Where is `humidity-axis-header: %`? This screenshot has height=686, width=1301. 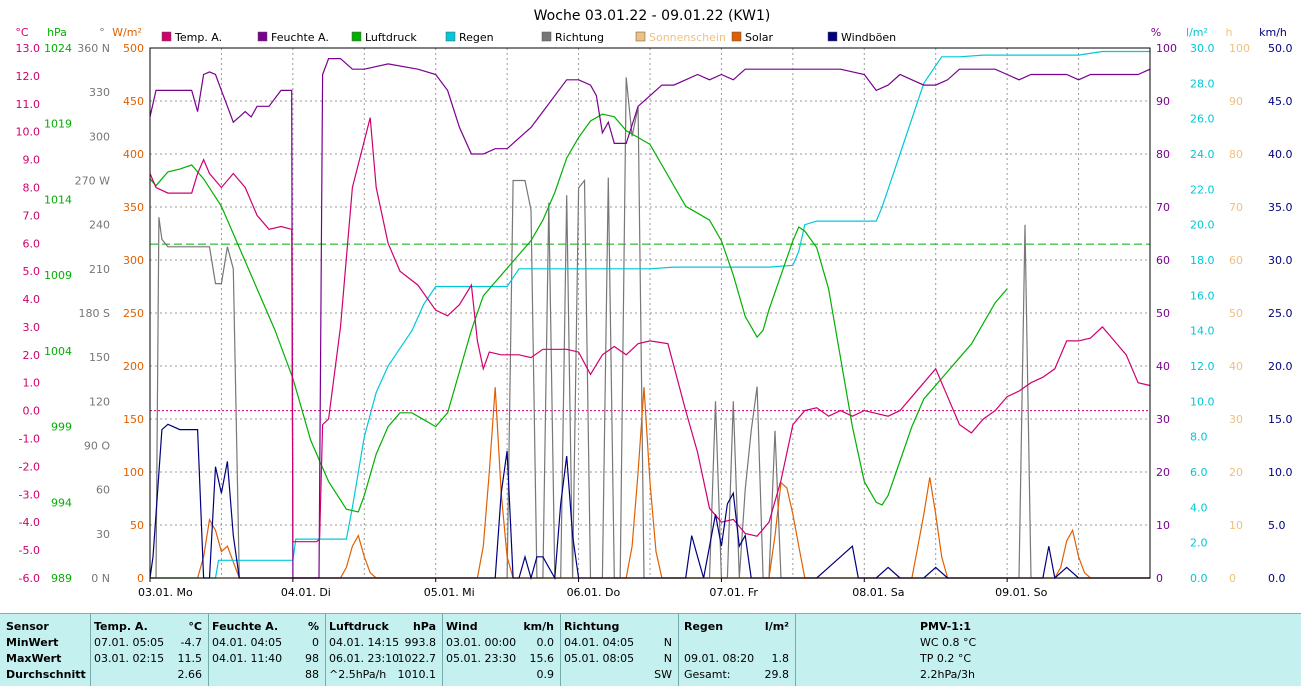
humidity-axis-header: % is located at coordinates (1156, 32).